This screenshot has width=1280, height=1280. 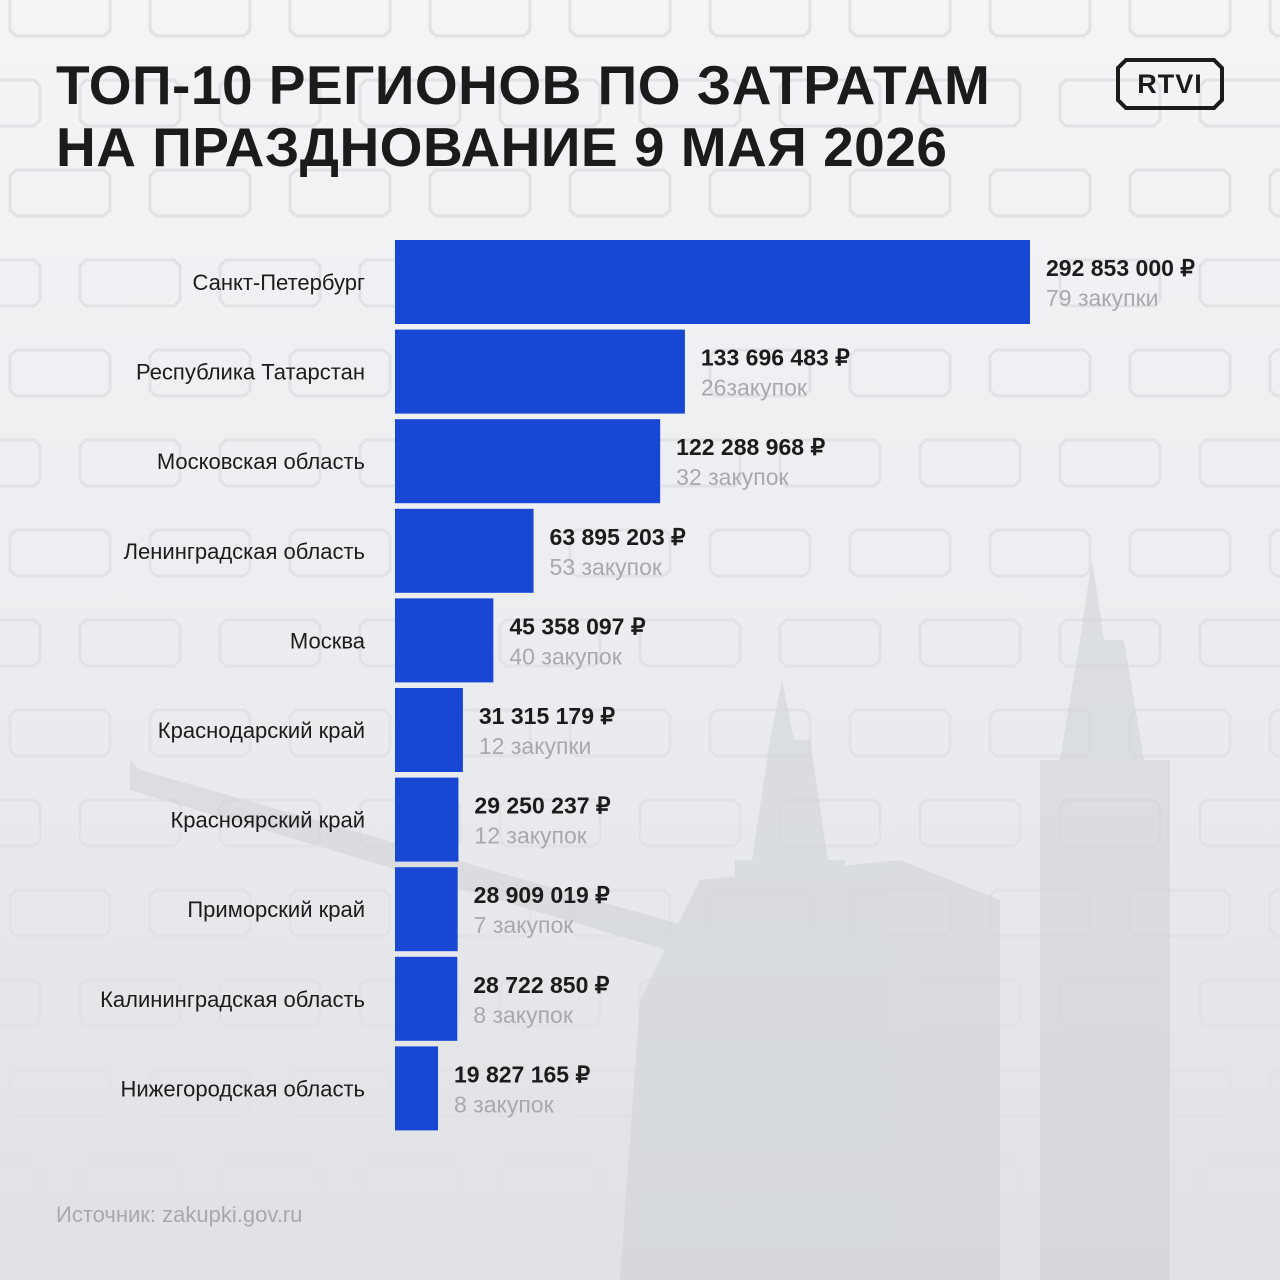 What do you see at coordinates (547, 716) in the screenshot?
I see `value-label: 31 315 179 ₽` at bounding box center [547, 716].